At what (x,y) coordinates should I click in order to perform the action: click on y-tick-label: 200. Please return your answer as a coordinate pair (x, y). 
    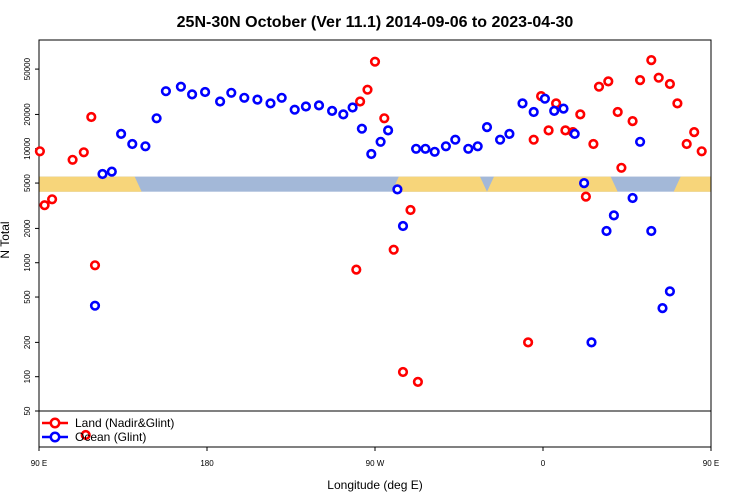
    Looking at the image, I should click on (27, 342).